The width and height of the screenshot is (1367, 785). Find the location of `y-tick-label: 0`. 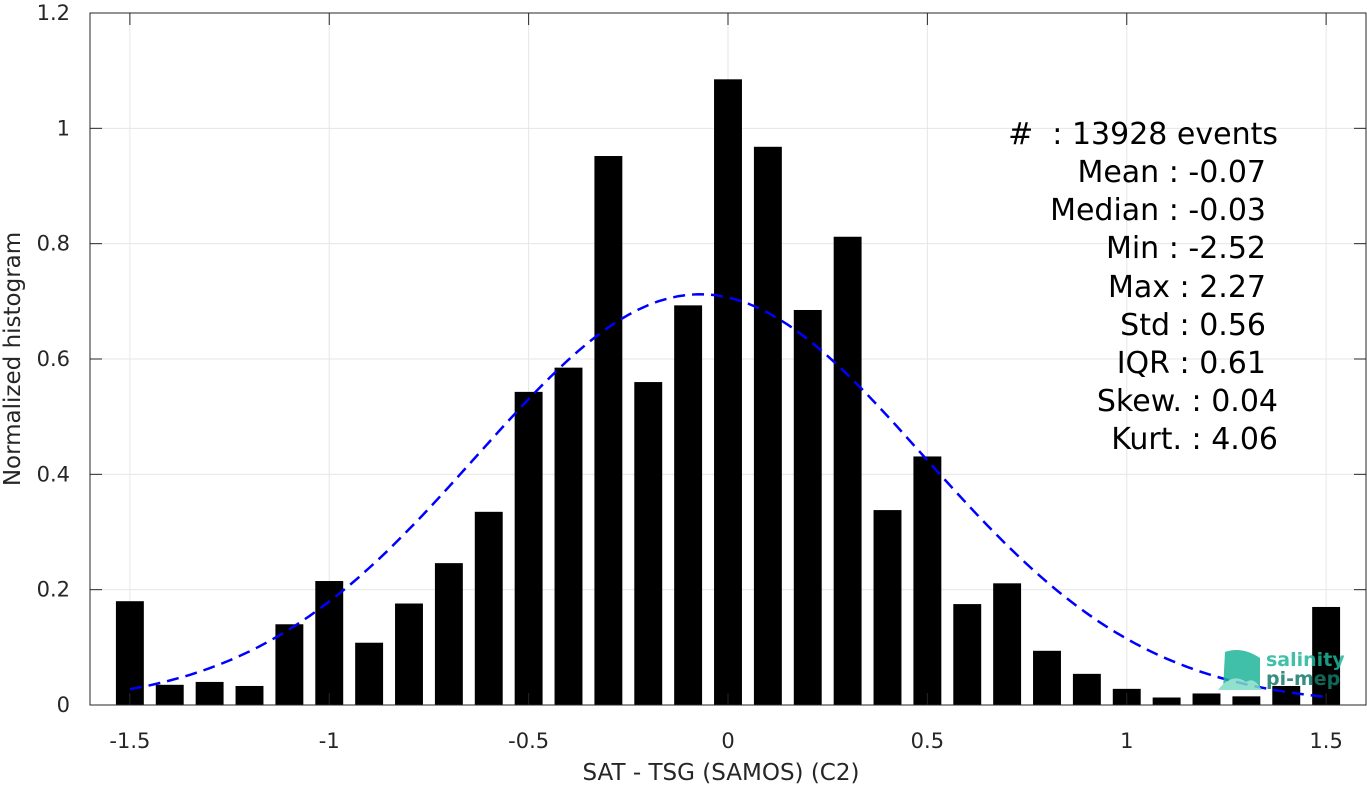

y-tick-label: 0 is located at coordinates (63, 705).